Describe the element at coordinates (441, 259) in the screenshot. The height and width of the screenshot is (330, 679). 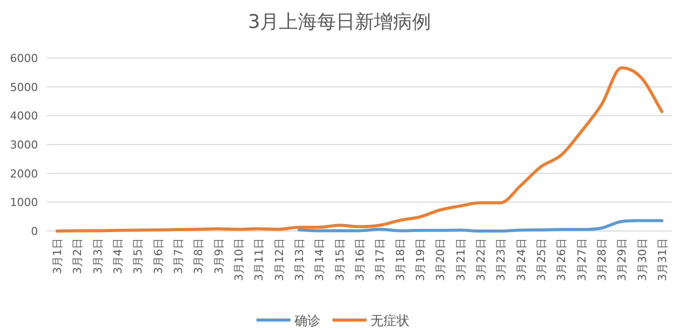
I see `x-tick-label: 3月20日` at that location.